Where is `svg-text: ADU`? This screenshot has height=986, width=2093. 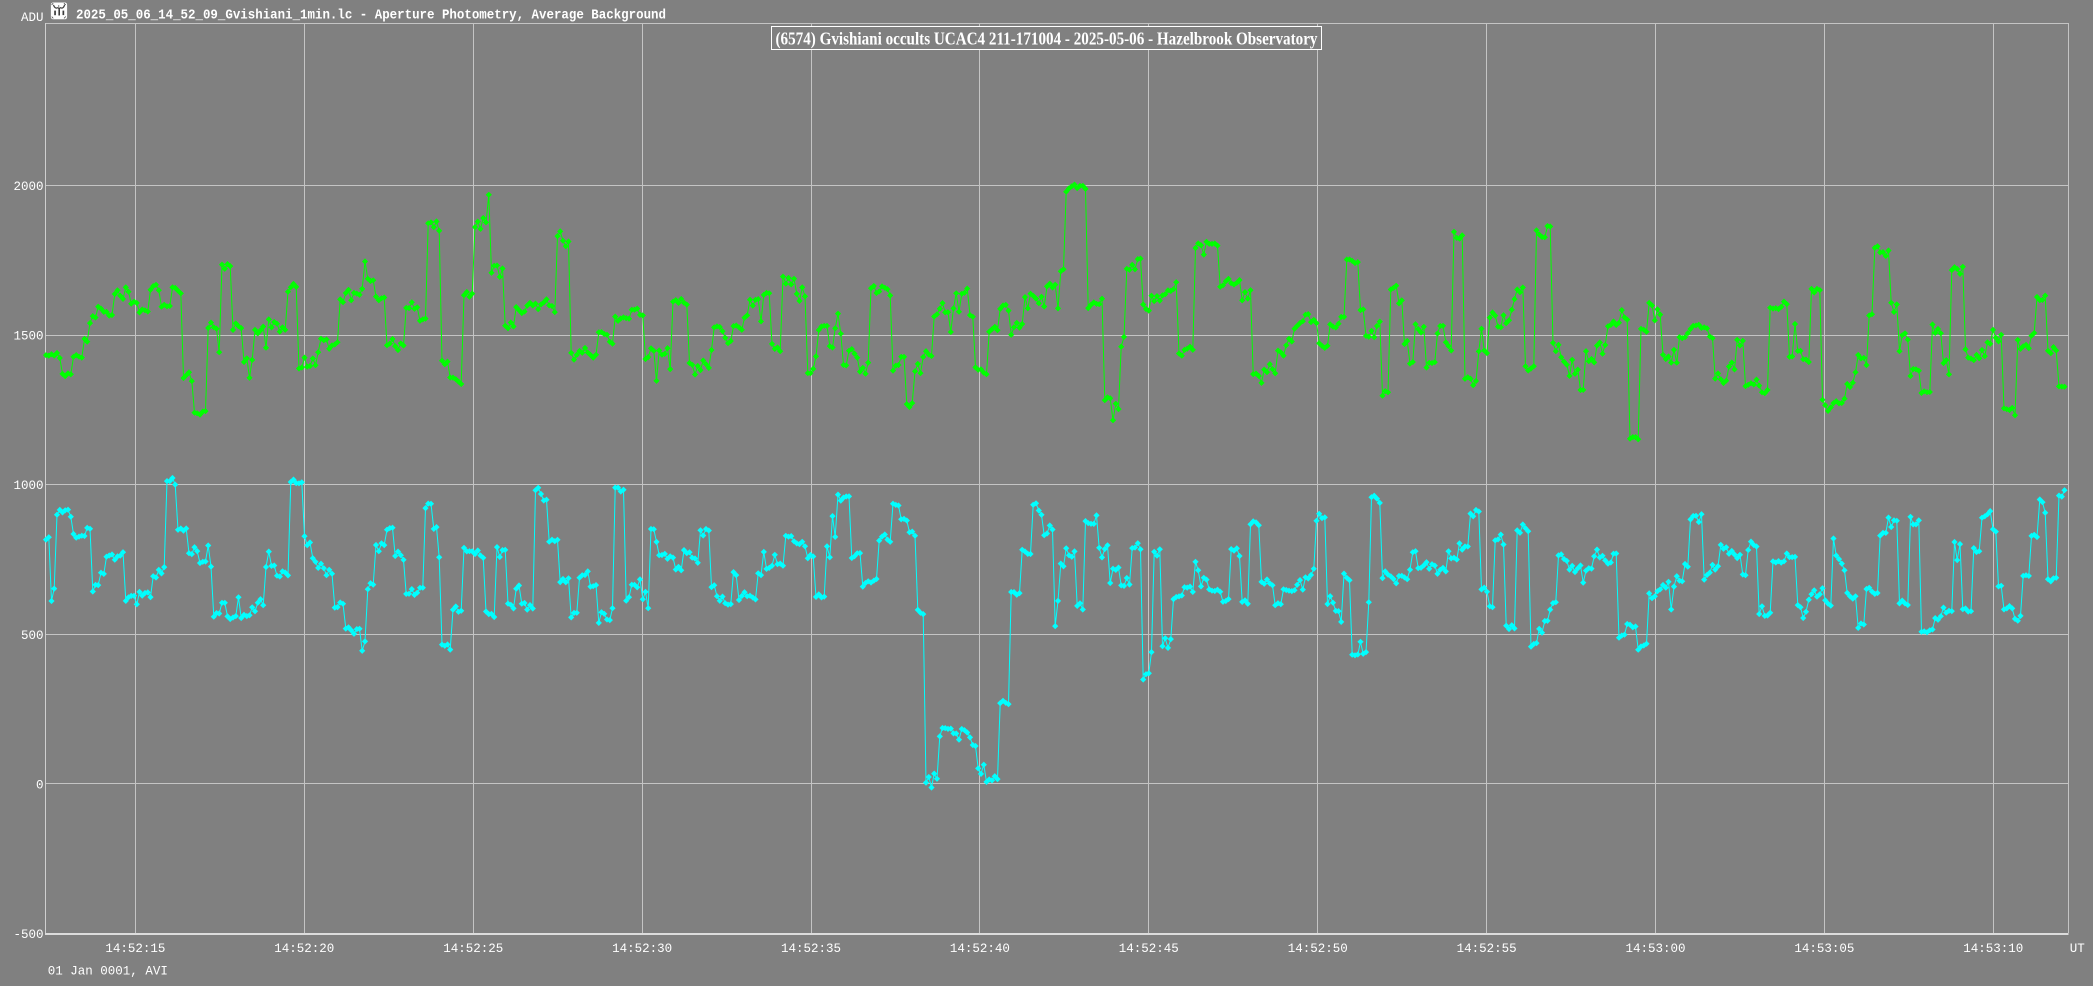 svg-text: ADU is located at coordinates (32, 18).